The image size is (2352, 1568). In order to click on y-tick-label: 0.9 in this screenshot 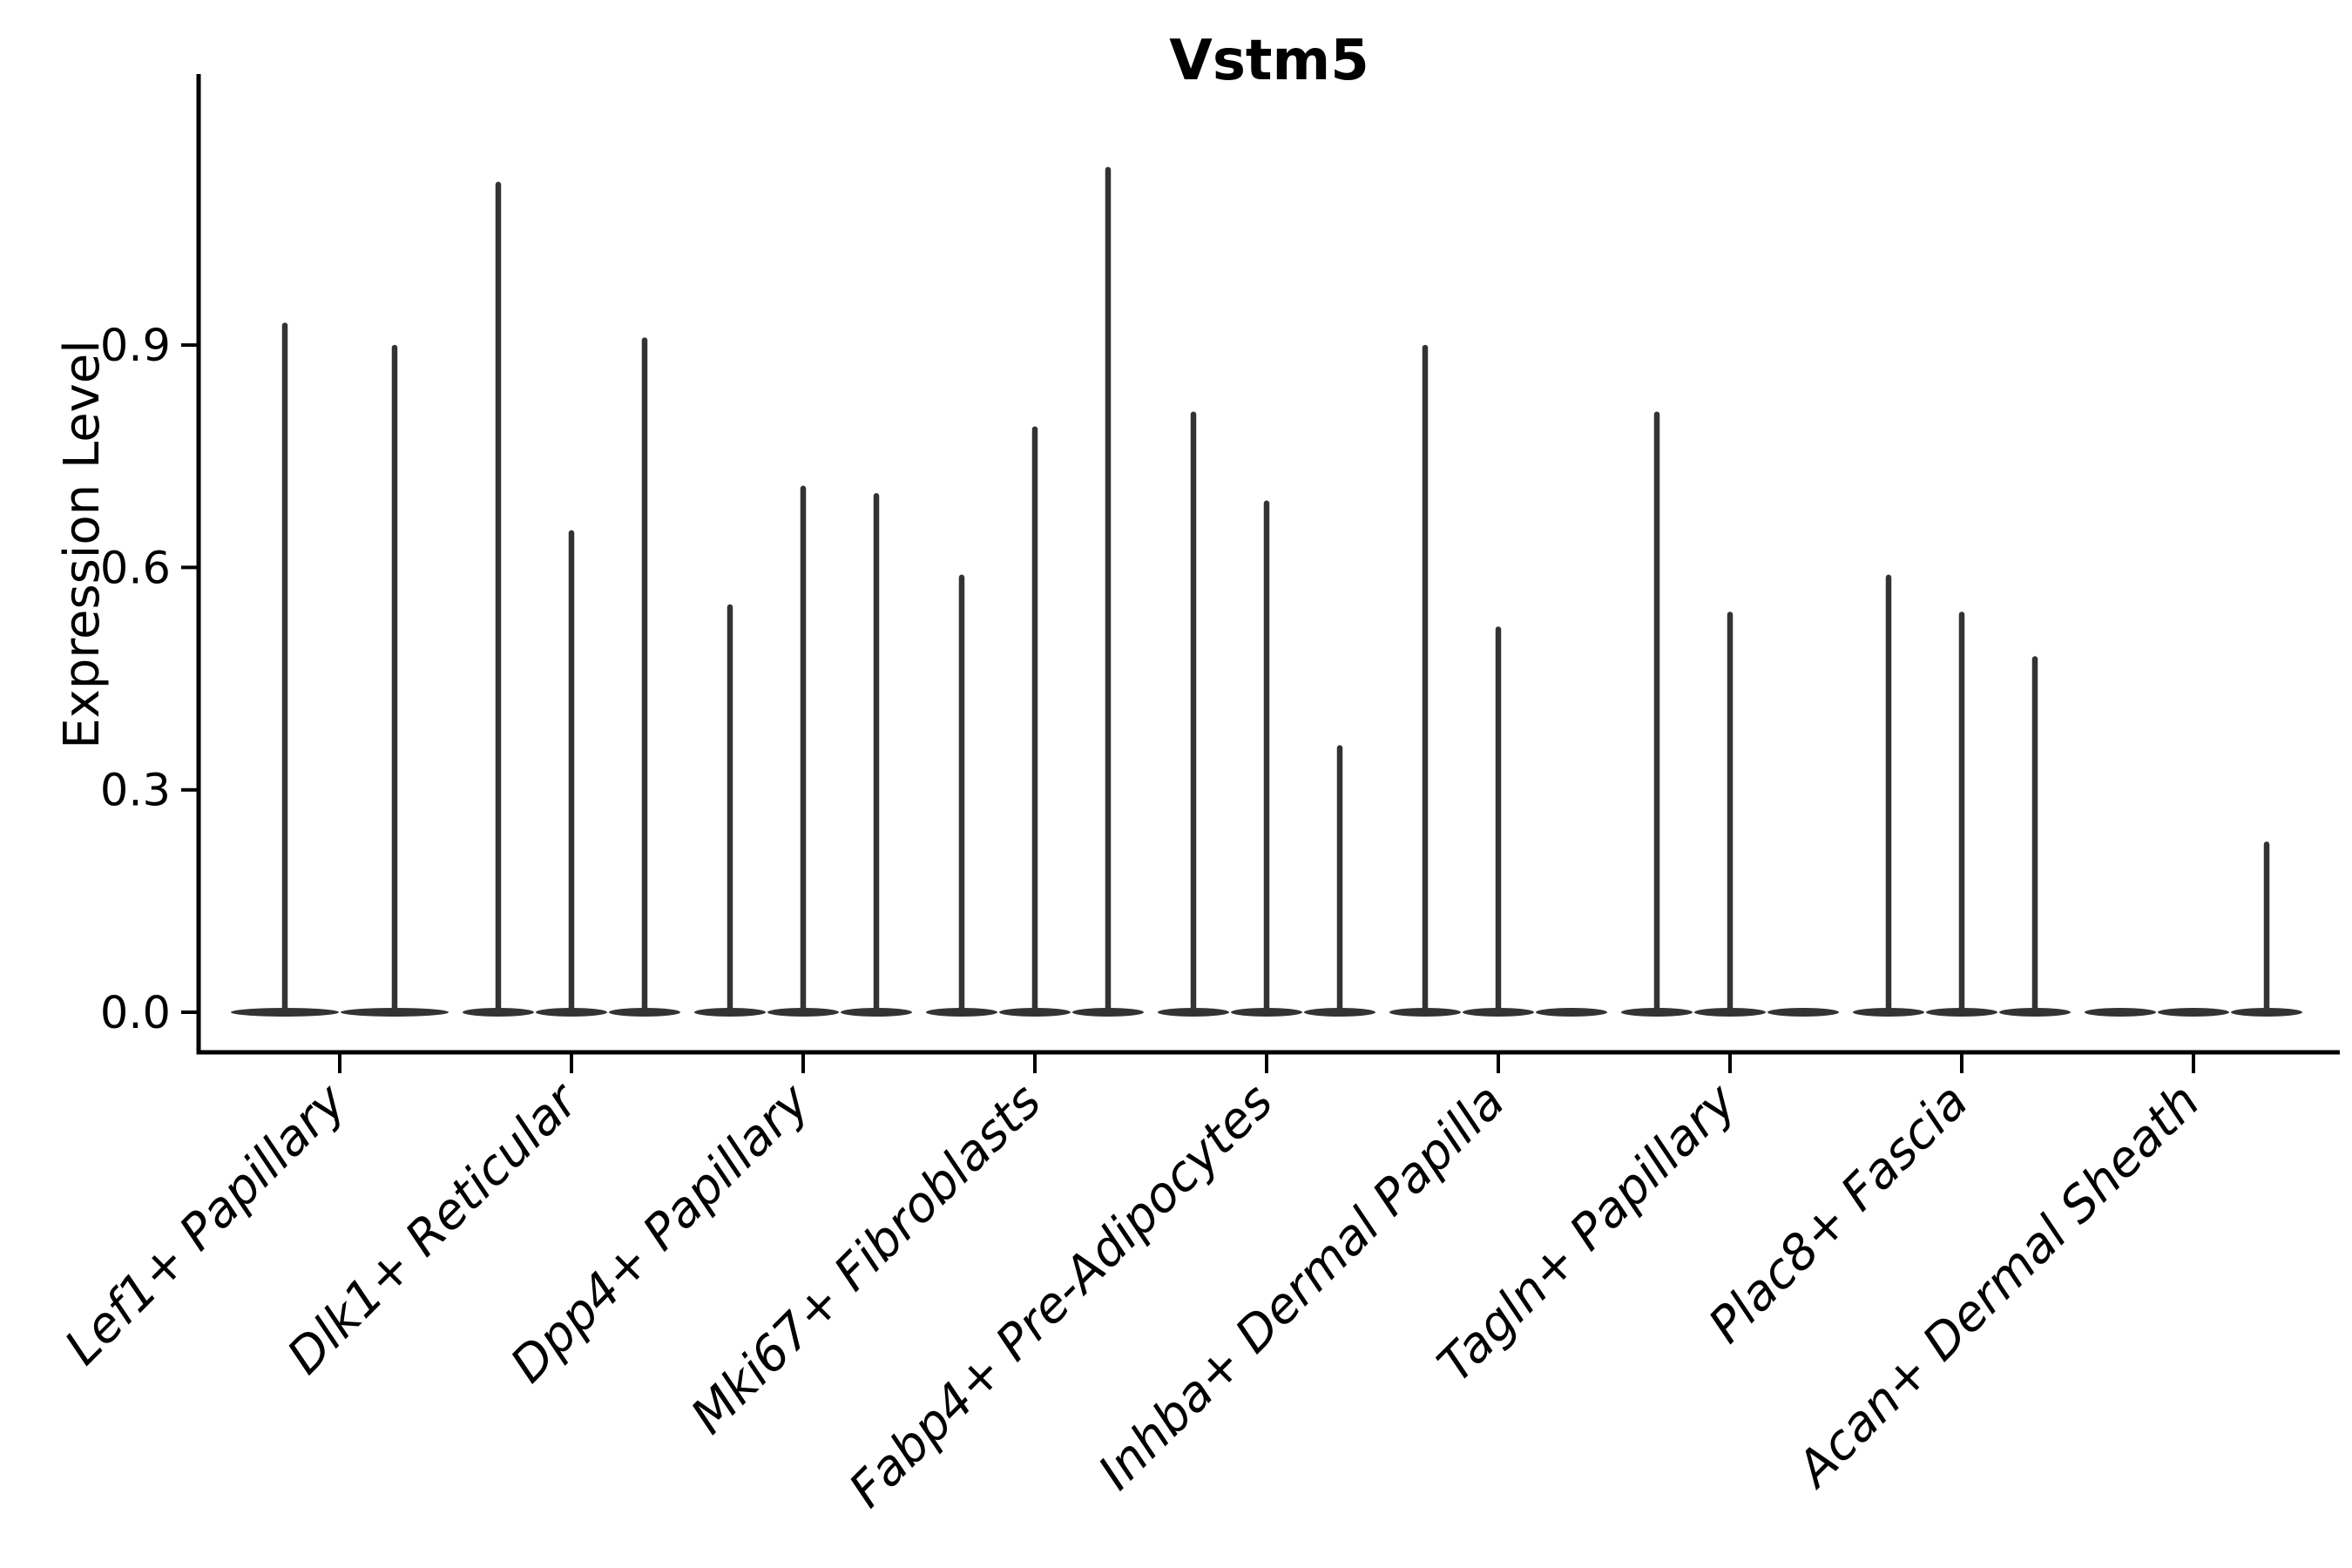, I will do `click(135, 346)`.